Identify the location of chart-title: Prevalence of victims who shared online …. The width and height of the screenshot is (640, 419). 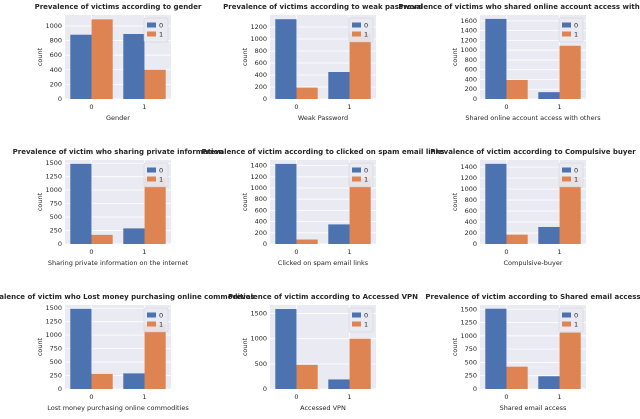
(519, 7).